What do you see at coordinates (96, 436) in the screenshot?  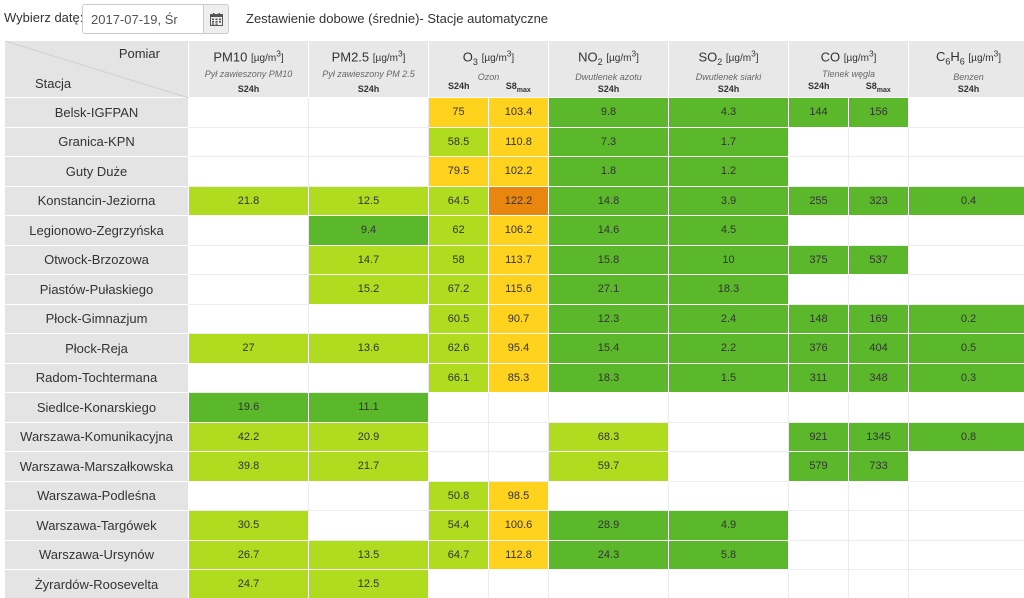 I see `station-name: Warszawa-Komunikacyjna` at bounding box center [96, 436].